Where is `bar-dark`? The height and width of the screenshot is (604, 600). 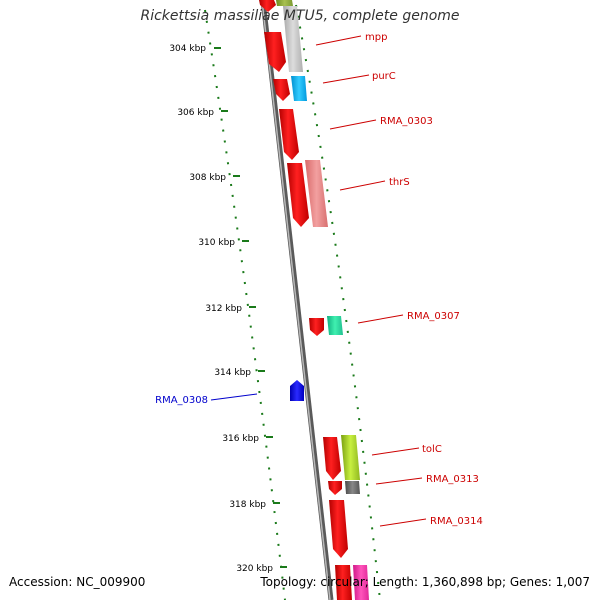
bar-dark is located at coordinates (352, 487).